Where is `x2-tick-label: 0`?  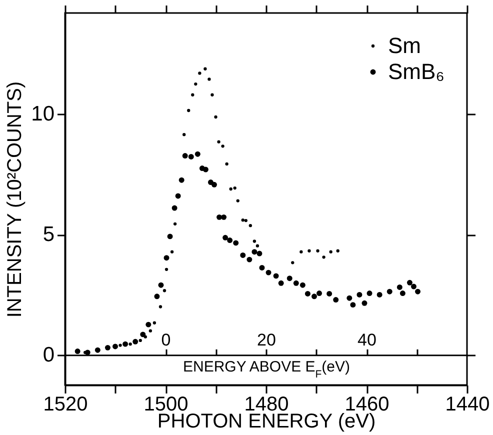
x2-tick-label: 0 is located at coordinates (166, 340).